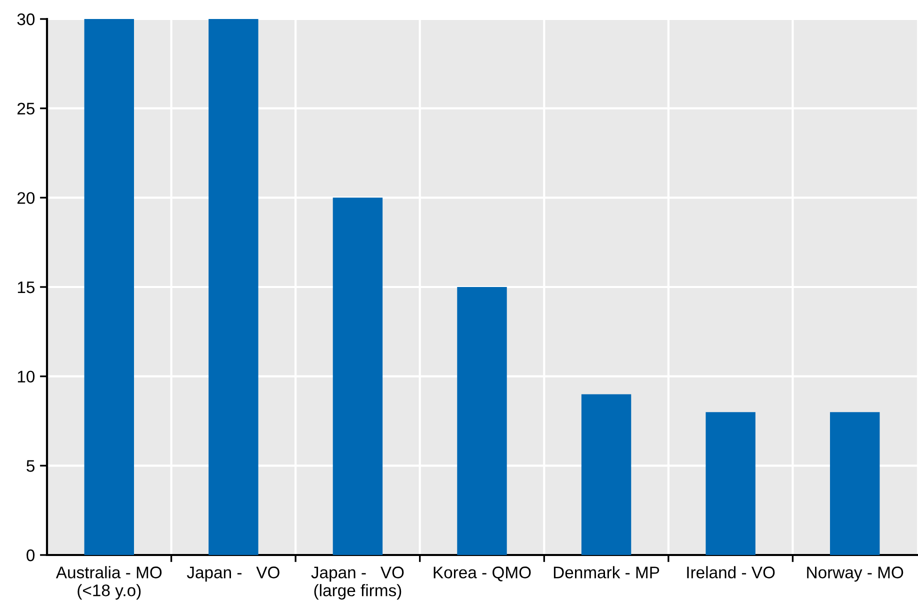 This screenshot has width=918, height=611. I want to click on x-tick-label: Ireland - VO, so click(731, 572).